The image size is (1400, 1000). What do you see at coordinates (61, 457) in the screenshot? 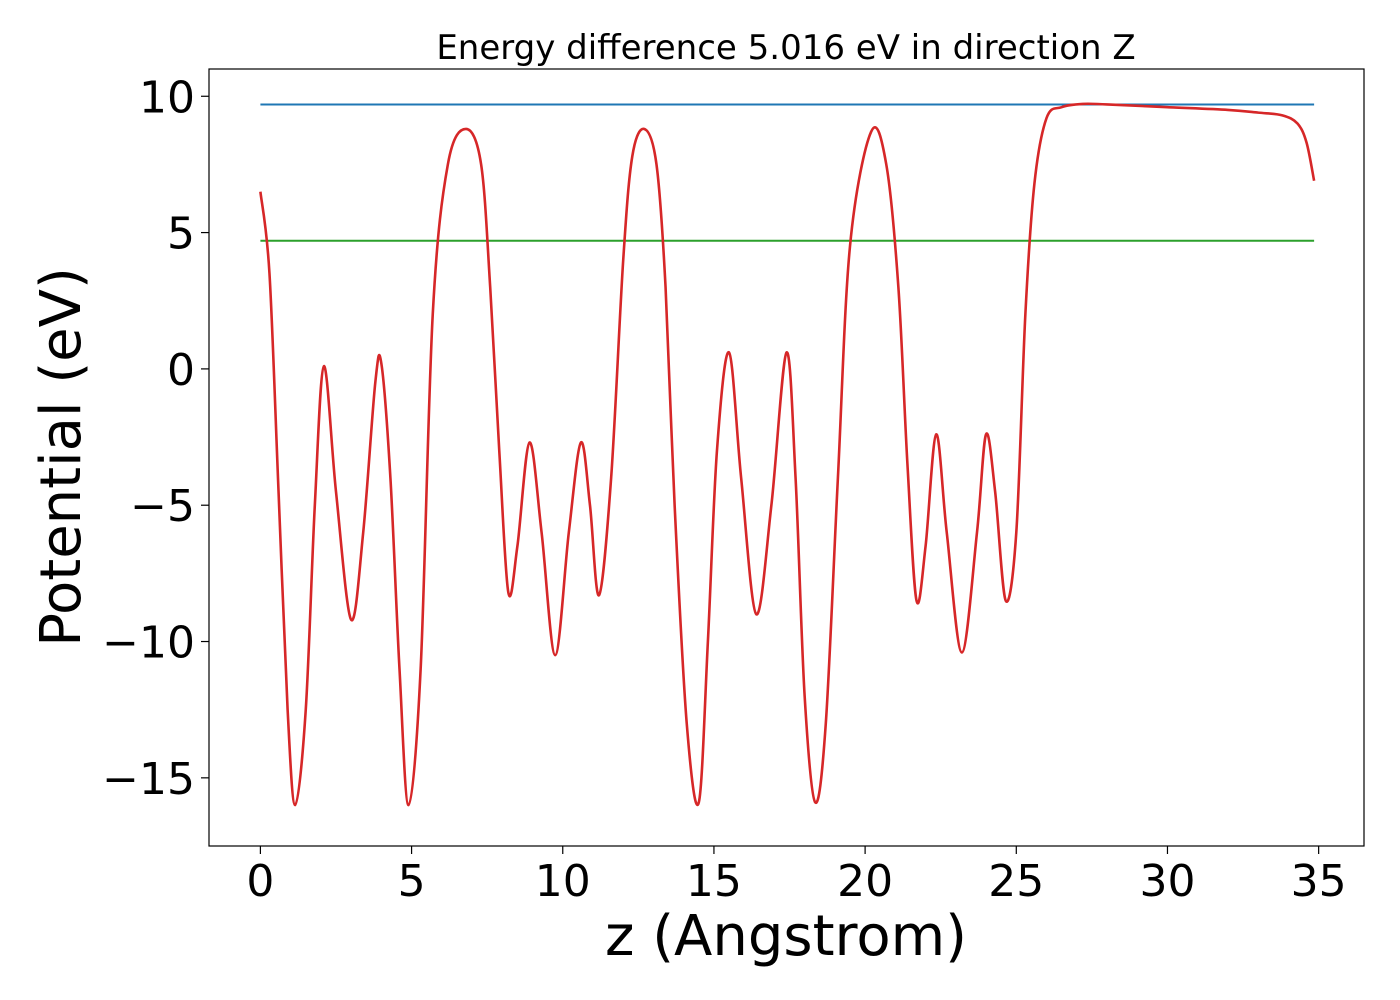
I see `y-axis-label: Potential (eV)` at bounding box center [61, 457].